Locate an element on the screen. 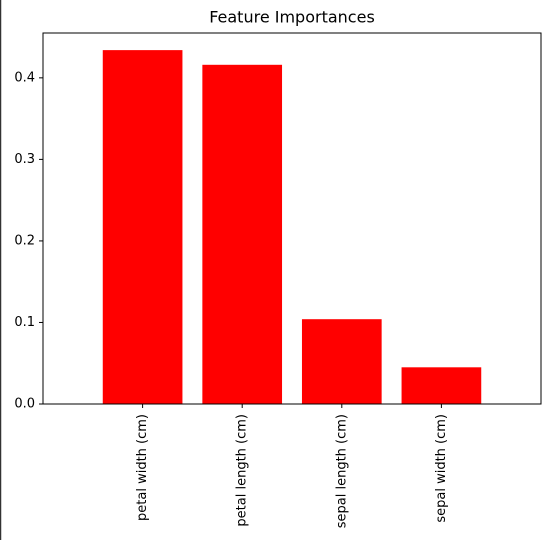 This screenshot has width=550, height=540. x-tick-label: petal length (cm) is located at coordinates (242, 470).